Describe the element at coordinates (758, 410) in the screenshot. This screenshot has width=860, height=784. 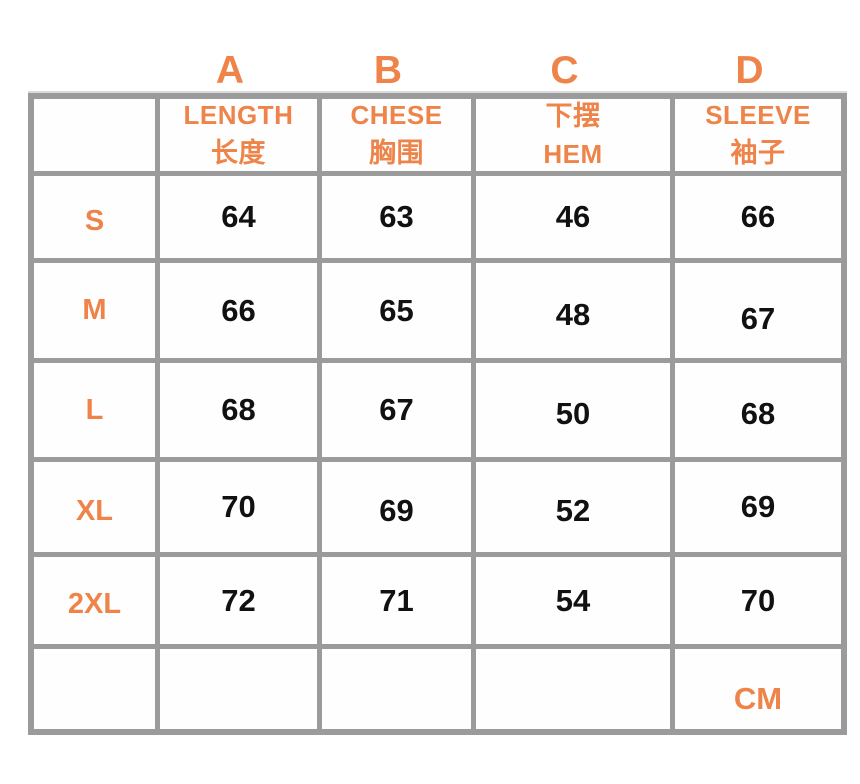
I see `cell-l-sleeve: 68` at that location.